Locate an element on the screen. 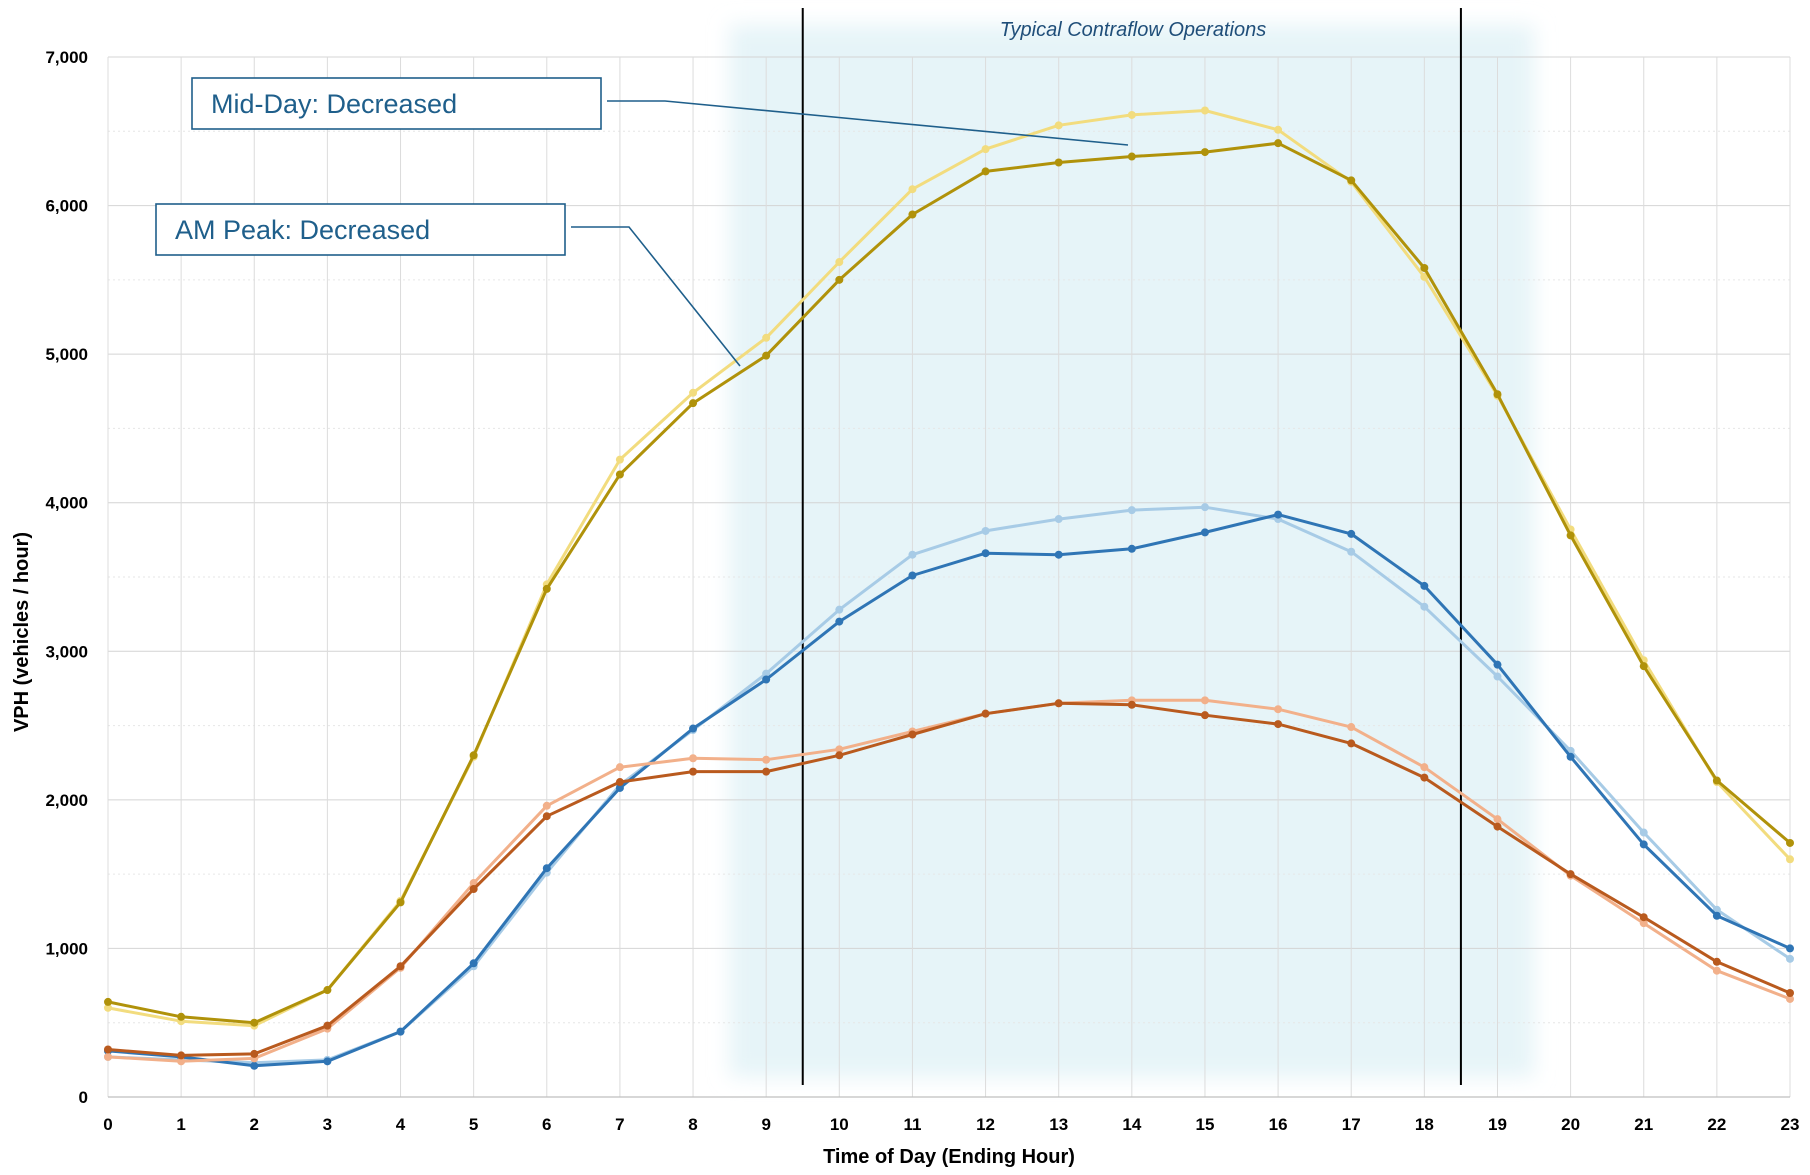 The image size is (1810, 1175). y-tick-label: 5,000 is located at coordinates (66, 354).